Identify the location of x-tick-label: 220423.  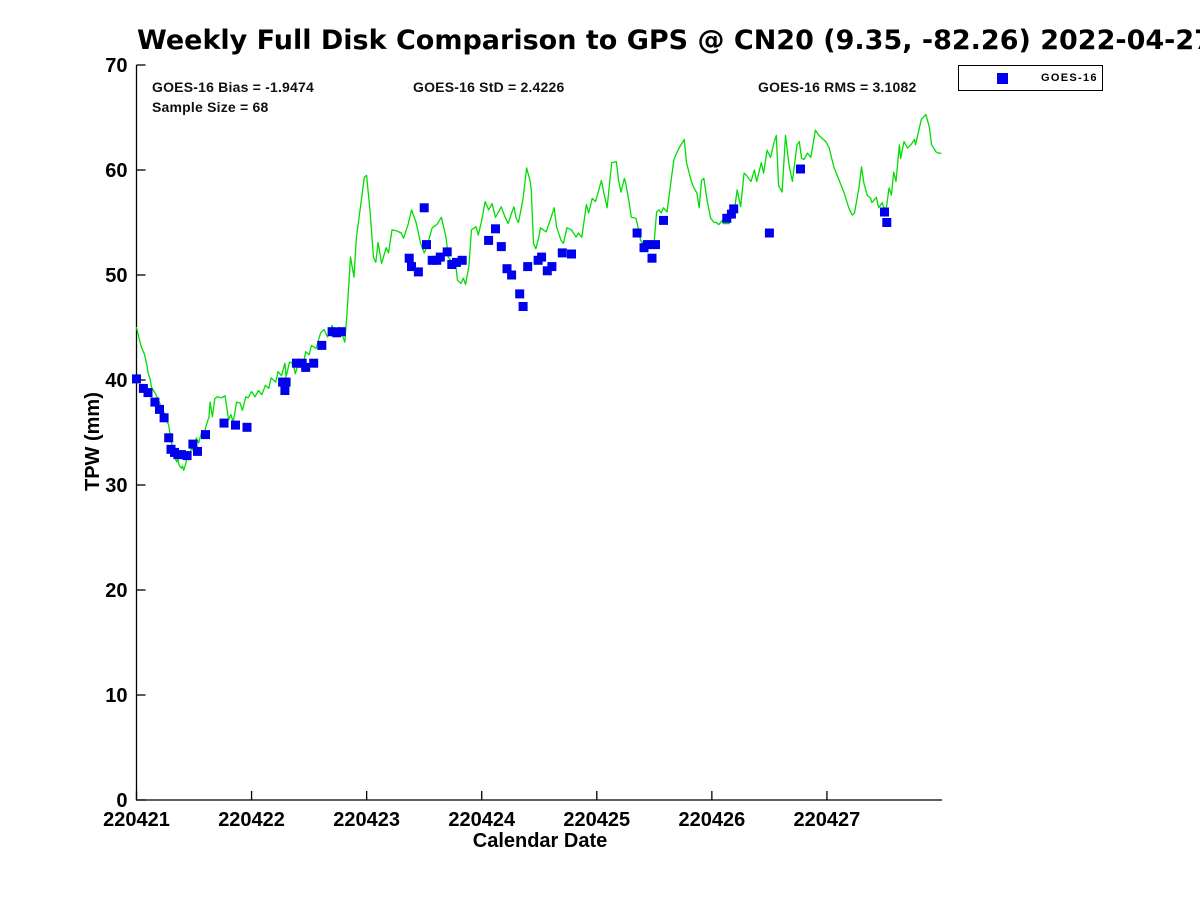
(366, 820).